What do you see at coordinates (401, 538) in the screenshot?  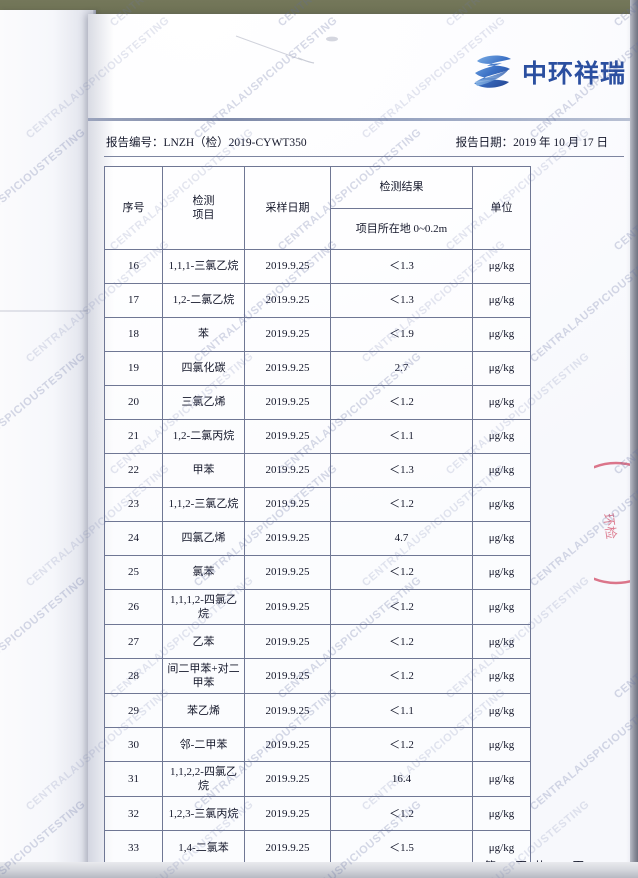 I see `row-result: 4.7` at bounding box center [401, 538].